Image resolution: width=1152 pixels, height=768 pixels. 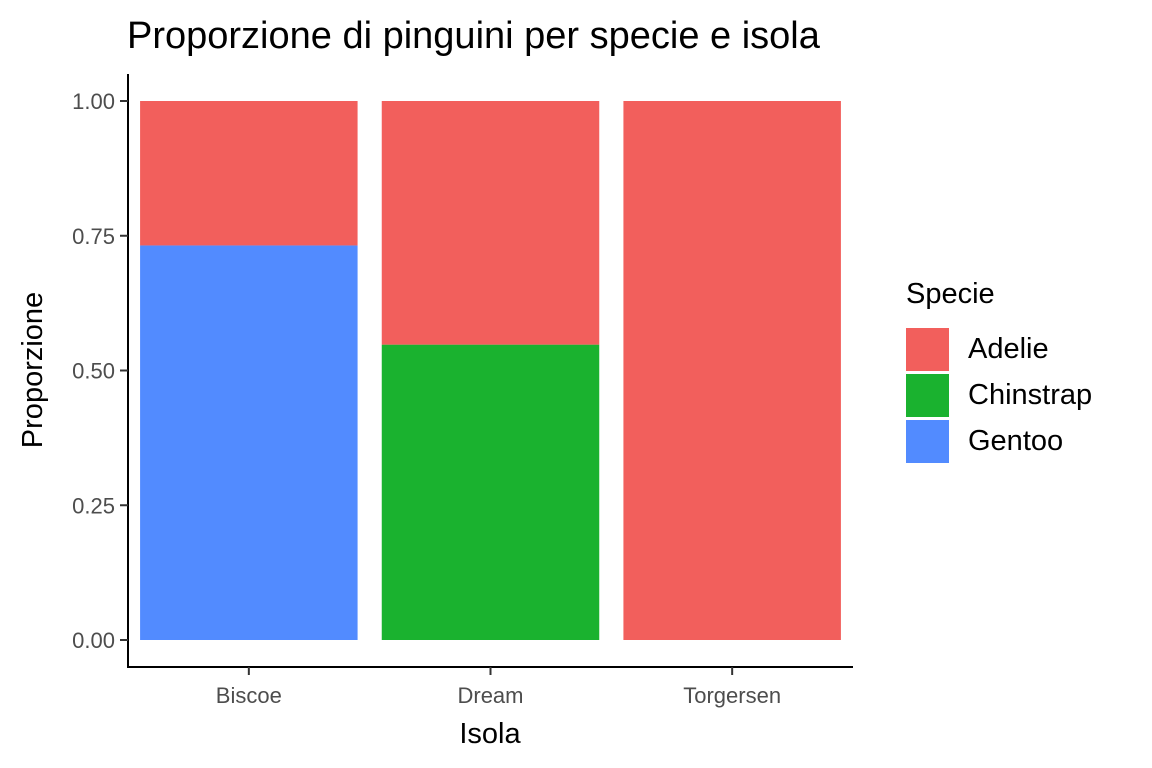 I want to click on legend-item-gentoo: Gentoo, so click(x=999, y=441).